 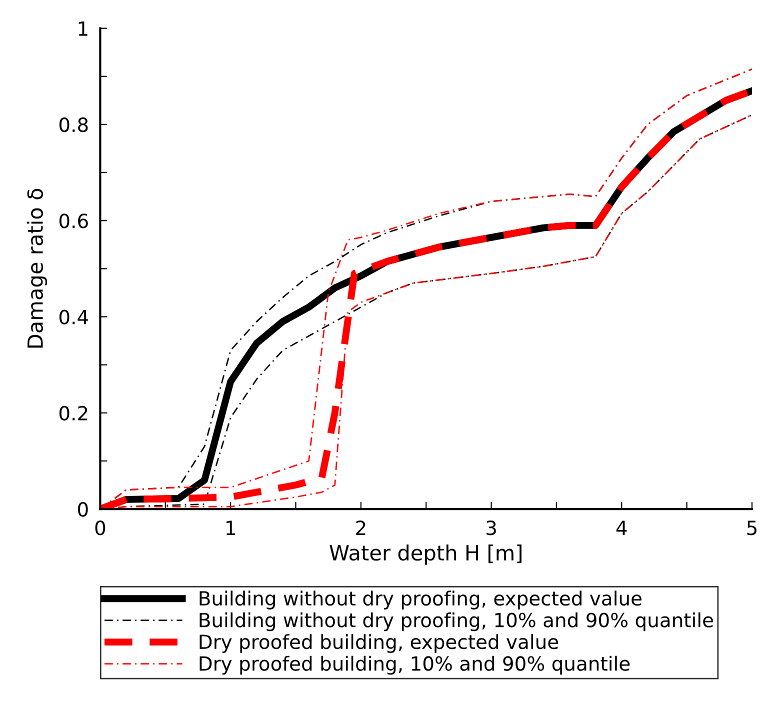 What do you see at coordinates (457, 622) in the screenshot?
I see `legend-label: Building without dry proofing, 10% and 90% quantile` at bounding box center [457, 622].